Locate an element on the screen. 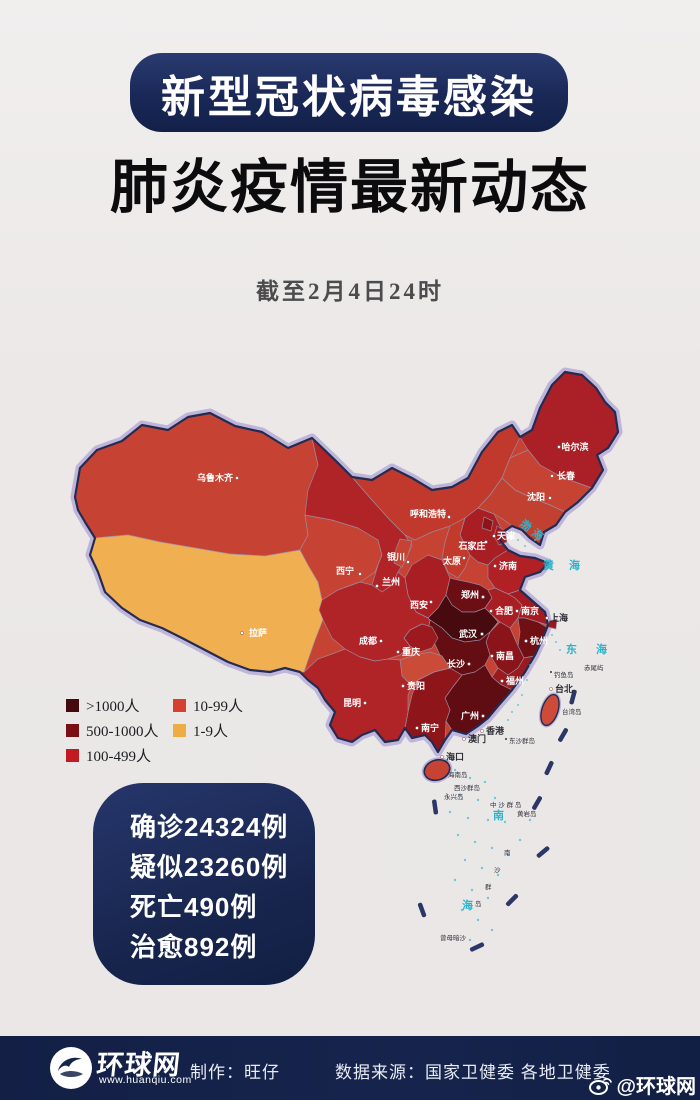 This screenshot has width=700, height=1100. city-label-changsha: 长沙 is located at coordinates (456, 663).